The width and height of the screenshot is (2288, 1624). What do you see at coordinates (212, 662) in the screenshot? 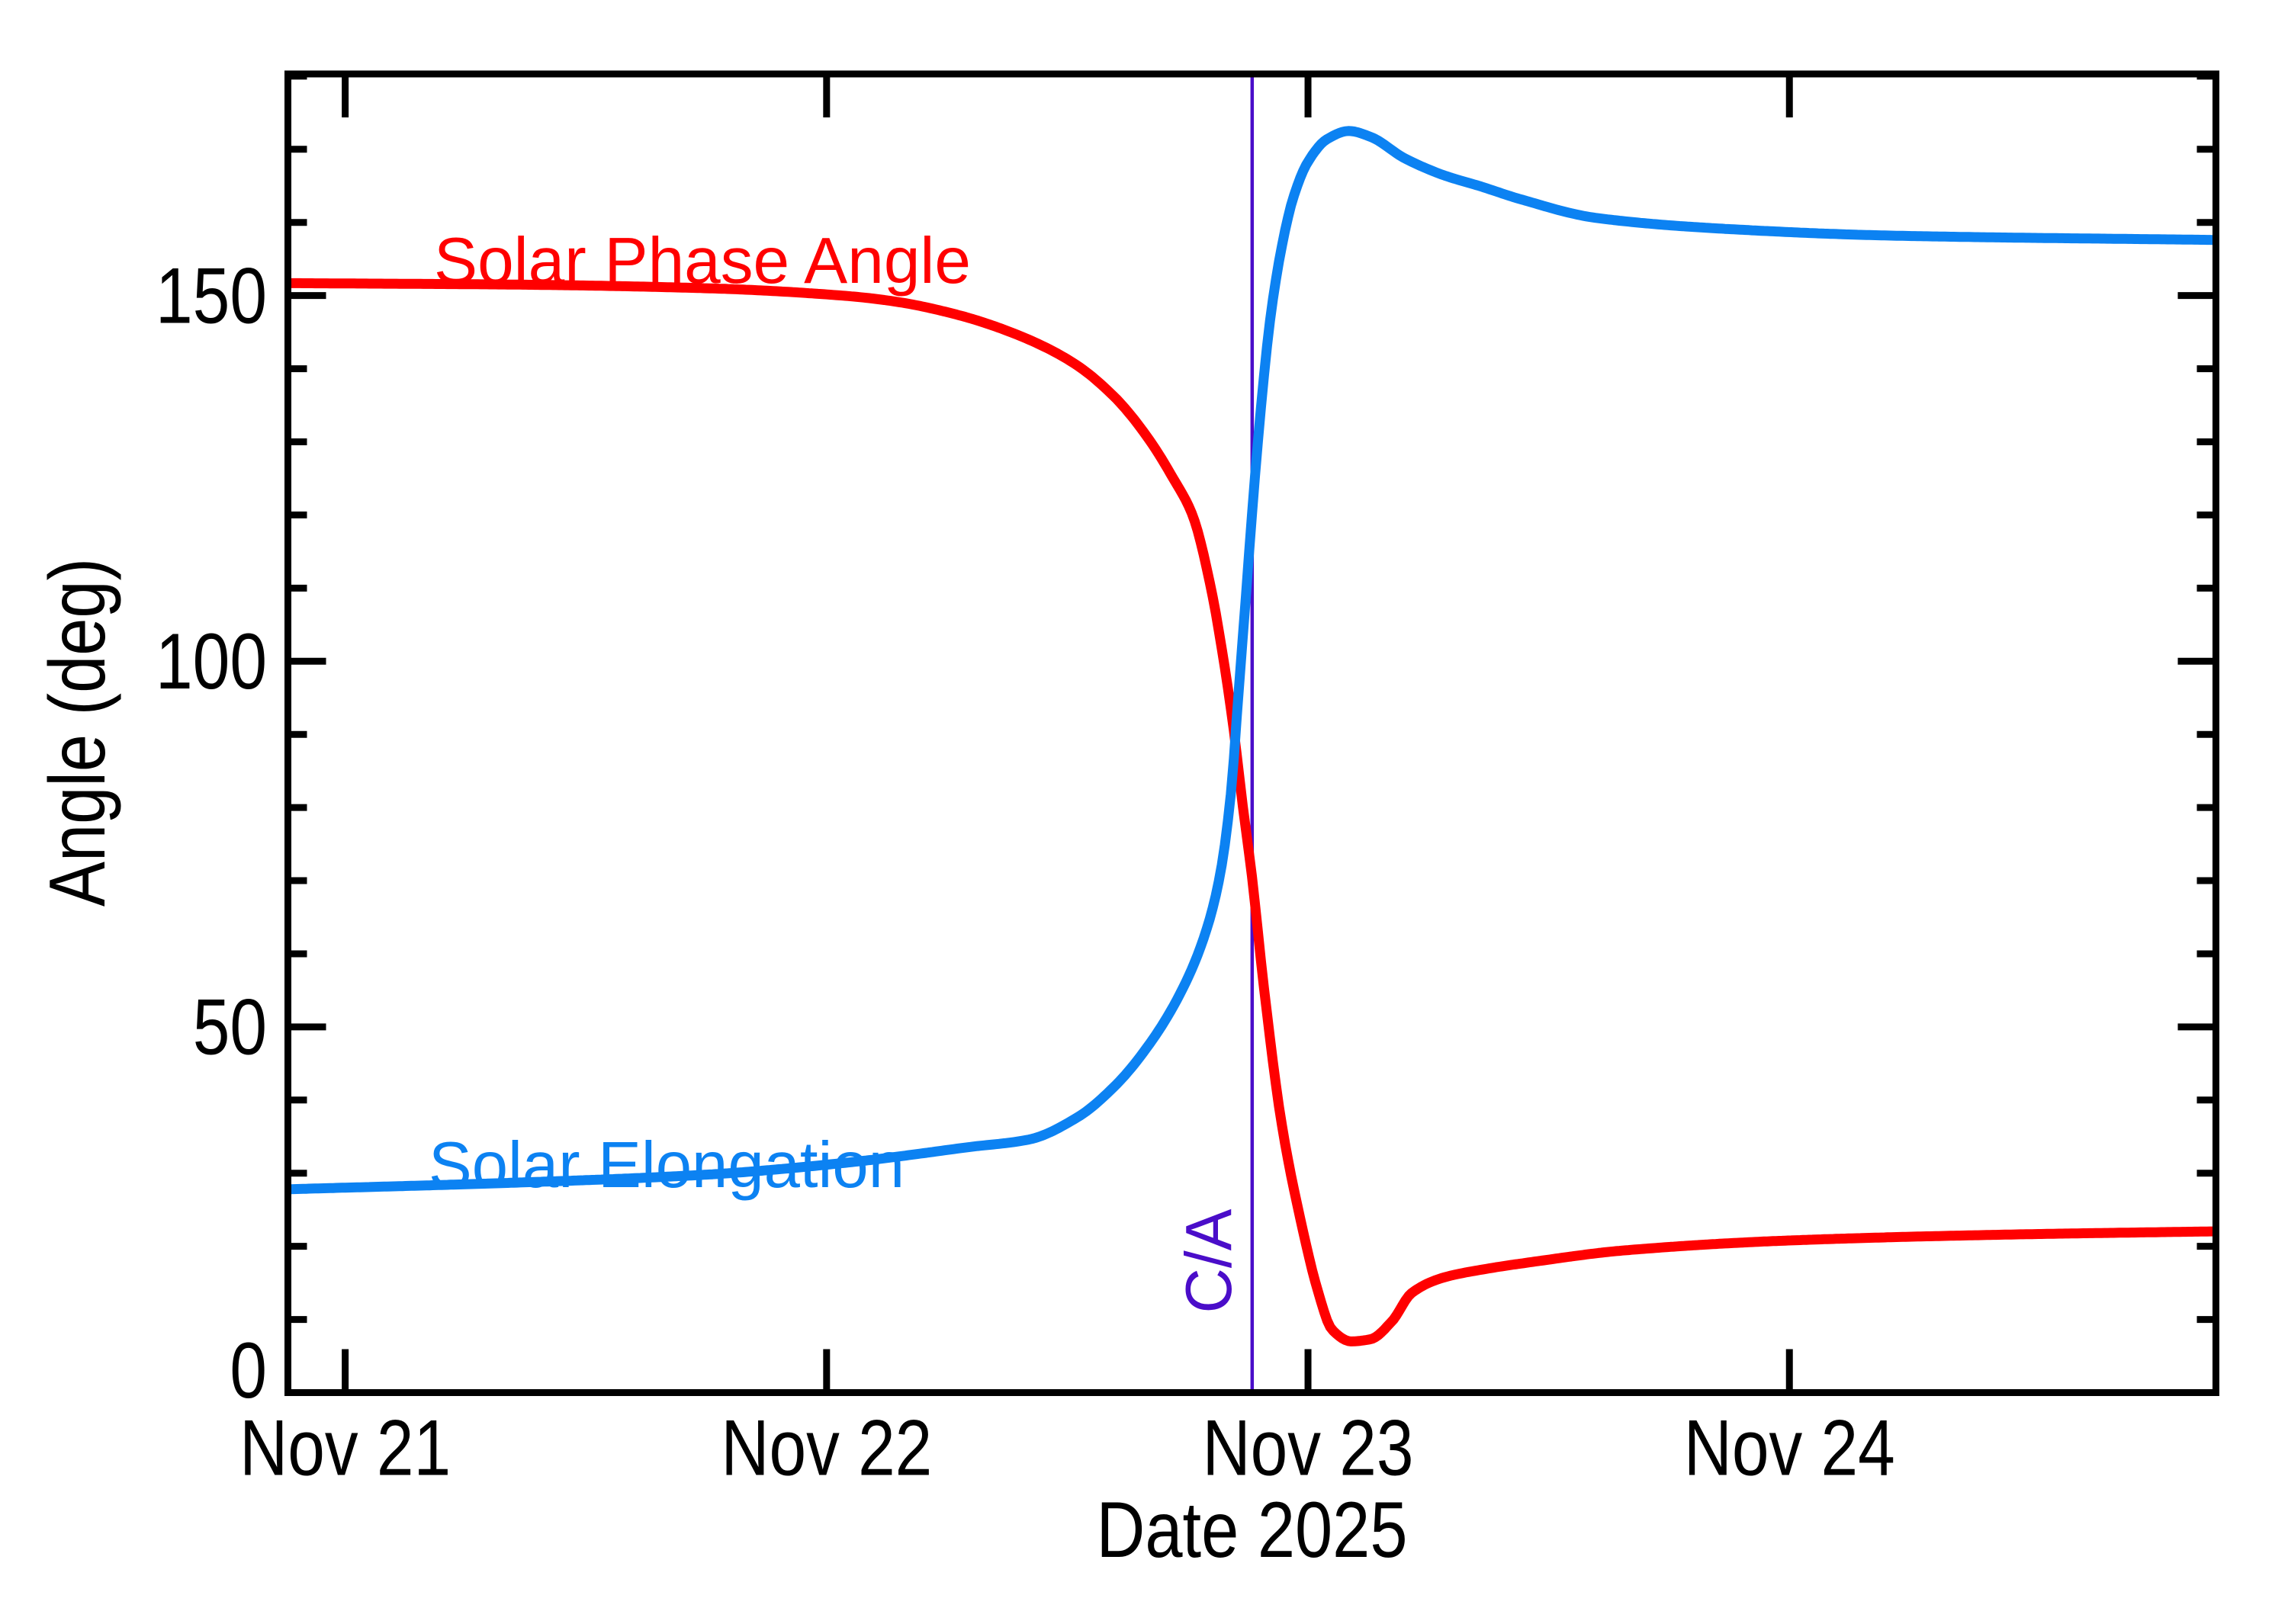
I see `y-tick-label: 100` at bounding box center [212, 662].